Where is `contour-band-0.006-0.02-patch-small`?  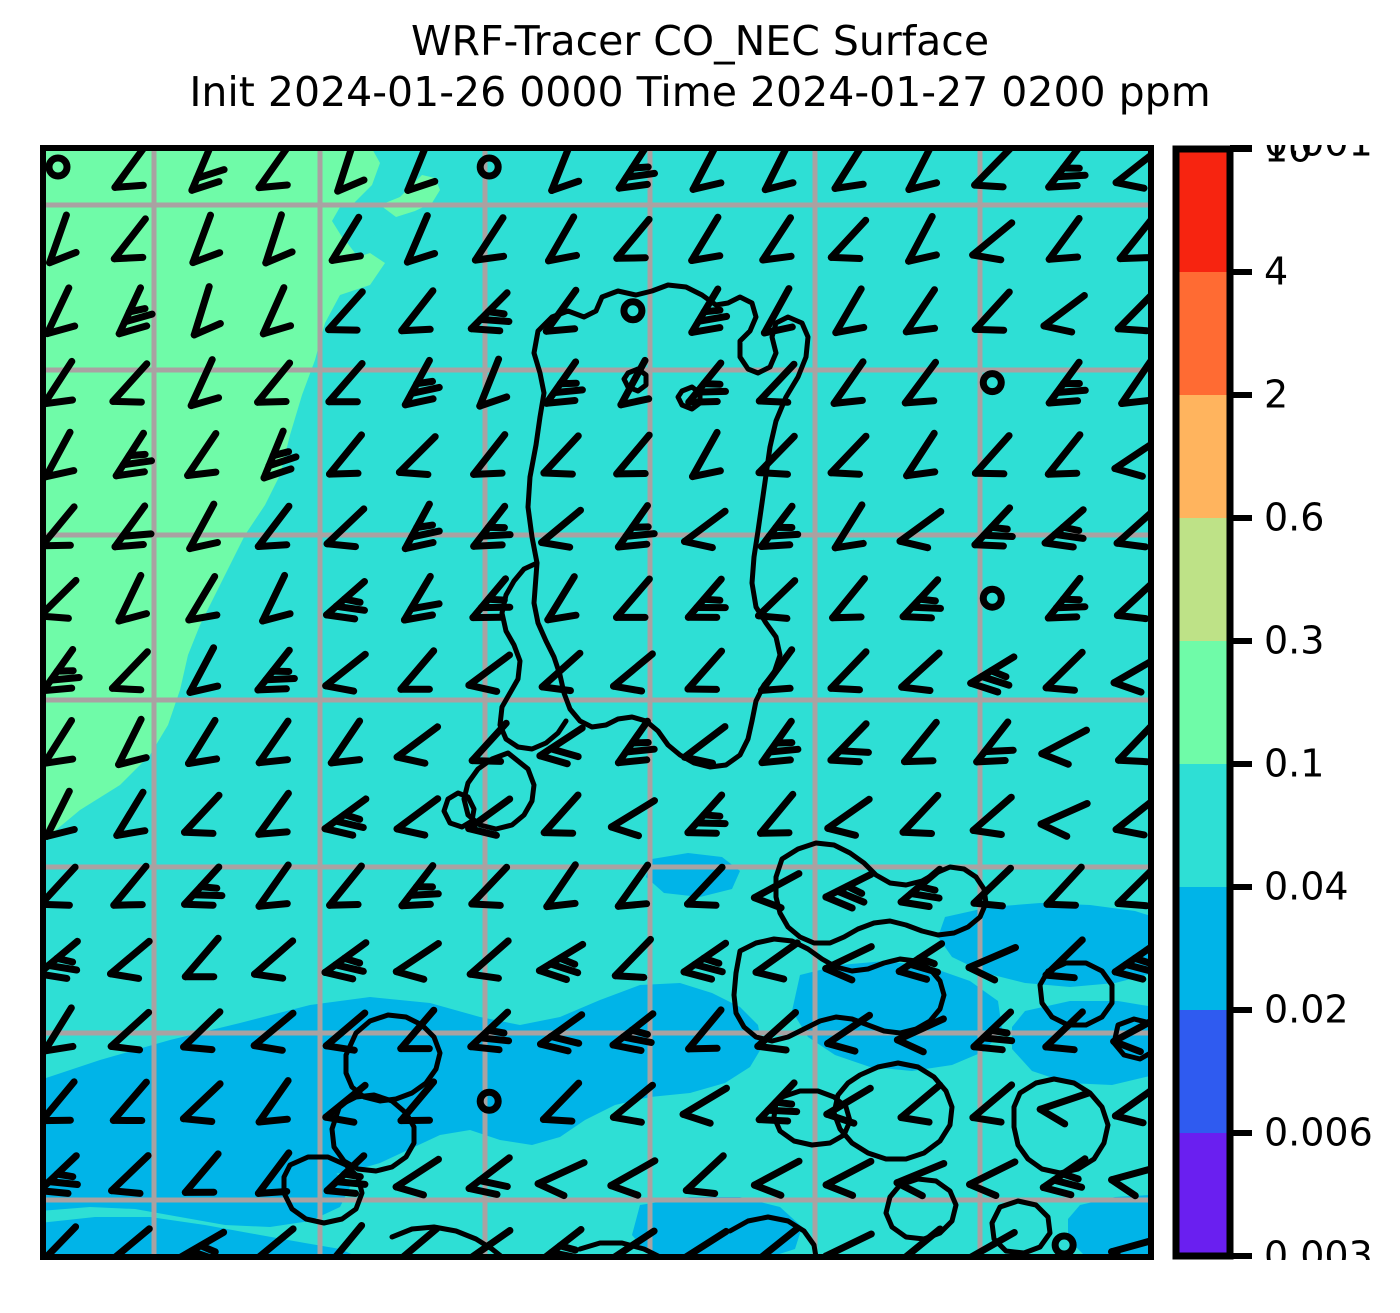
contour-band-0.006-0.02-patch-small is located at coordinates (693, 875).